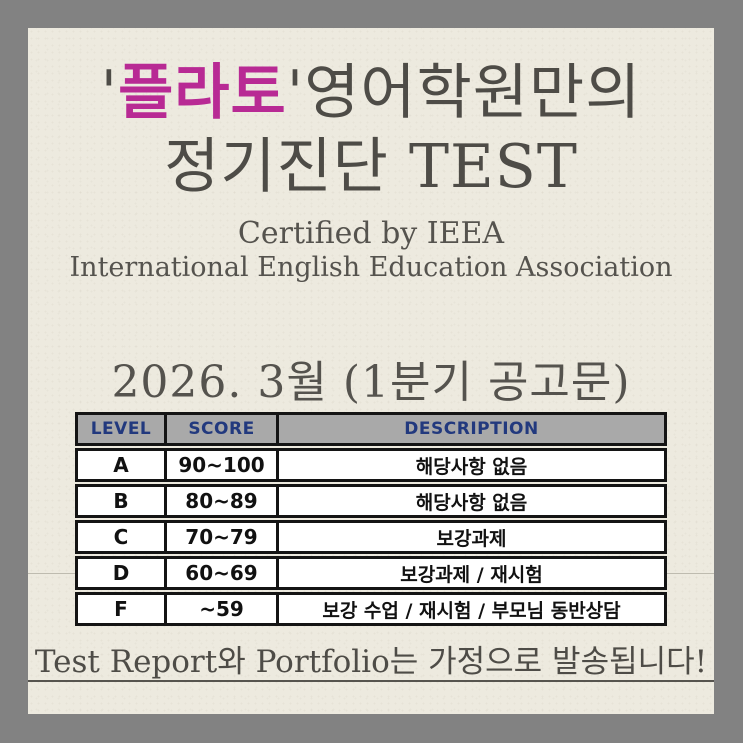 This screenshot has width=743, height=743. What do you see at coordinates (470, 429) in the screenshot?
I see `header-cell-description: DESCRIPTION` at bounding box center [470, 429].